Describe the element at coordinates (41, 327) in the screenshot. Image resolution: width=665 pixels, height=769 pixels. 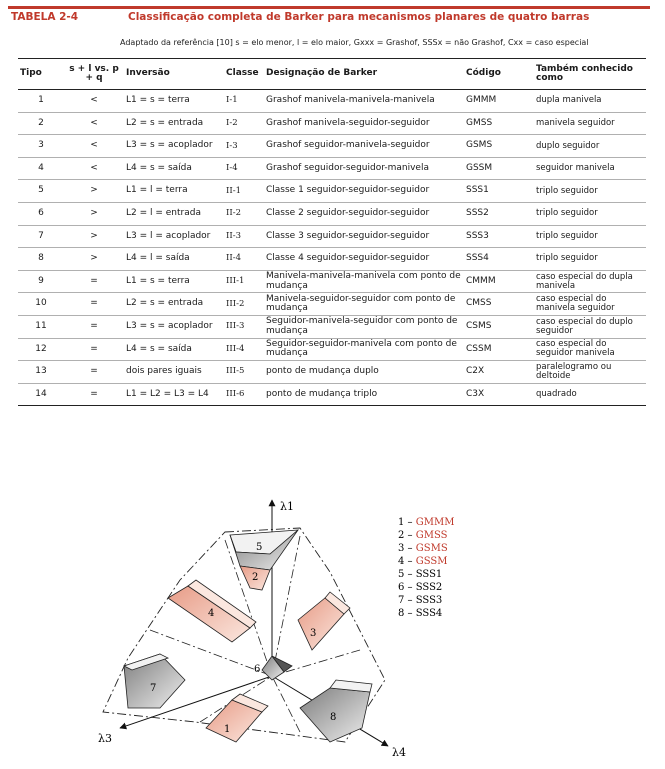
I see `cell-tipo: 11` at that location.